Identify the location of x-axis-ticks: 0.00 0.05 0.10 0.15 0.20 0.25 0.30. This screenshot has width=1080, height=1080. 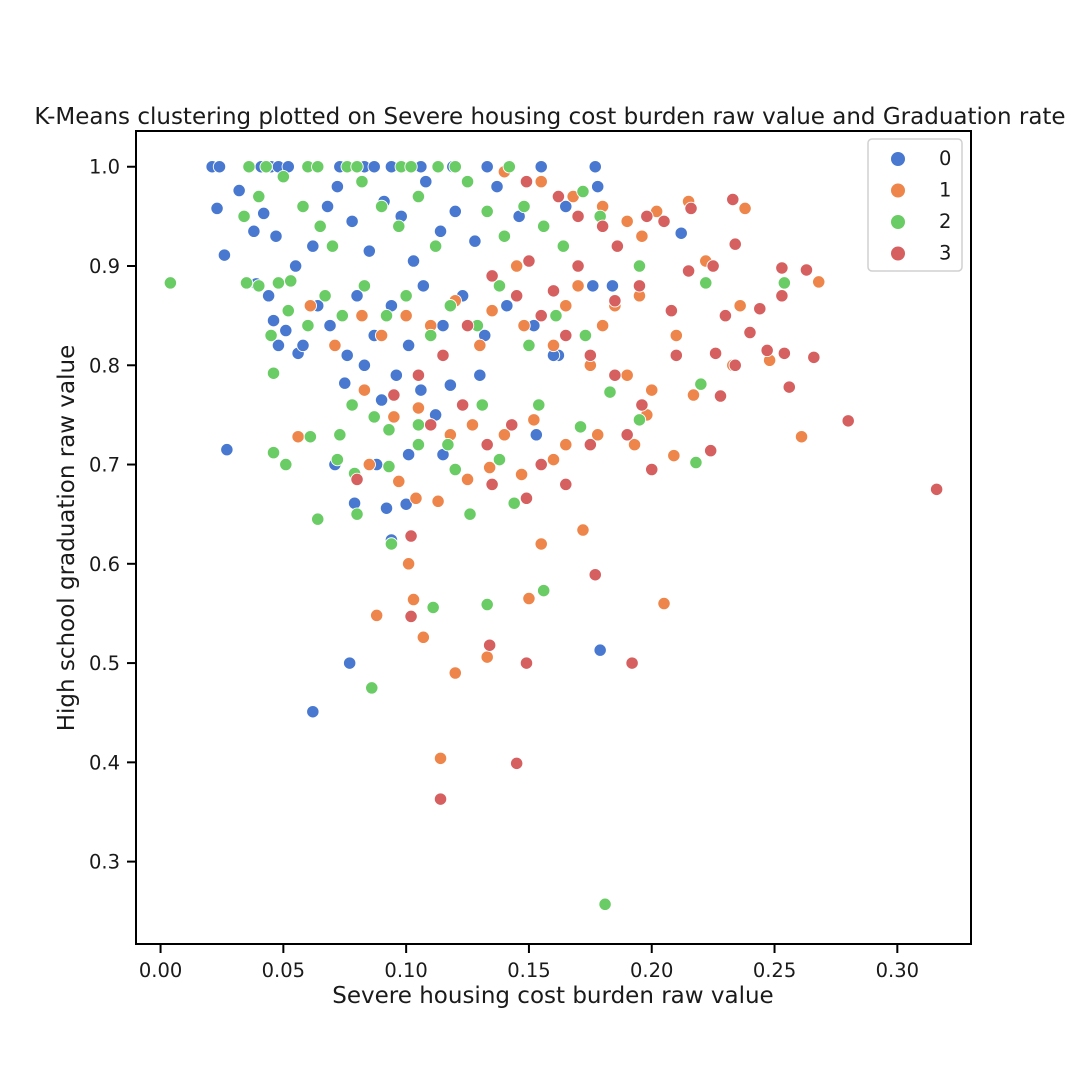
(529, 963).